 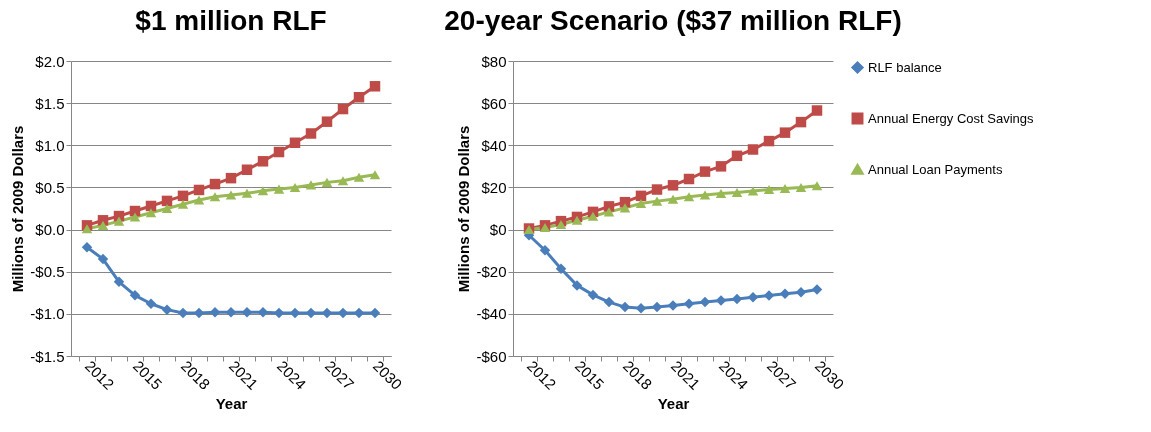 I want to click on y-tick-label: $0.5, so click(x=50, y=187).